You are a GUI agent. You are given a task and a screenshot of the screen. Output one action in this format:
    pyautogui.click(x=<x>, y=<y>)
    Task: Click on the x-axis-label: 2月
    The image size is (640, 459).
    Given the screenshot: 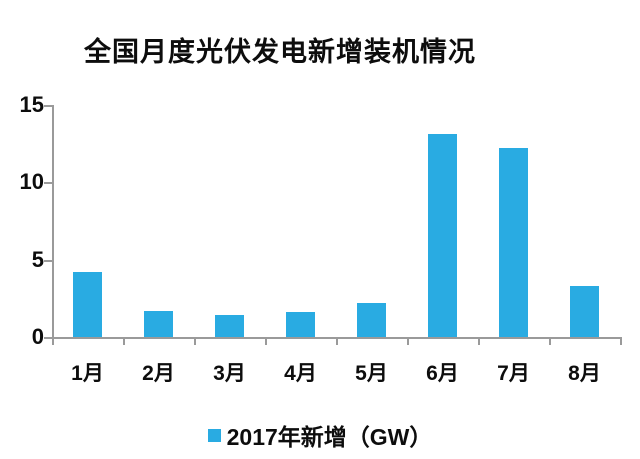 What is the action you would take?
    pyautogui.click(x=158, y=373)
    